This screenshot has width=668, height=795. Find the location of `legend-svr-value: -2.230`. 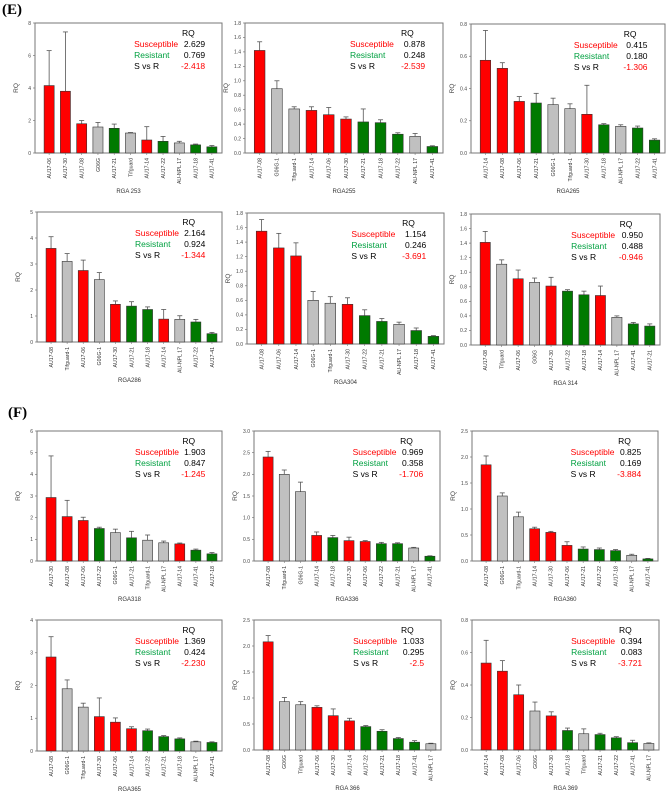

legend-svr-value: -2.230 is located at coordinates (193, 663).